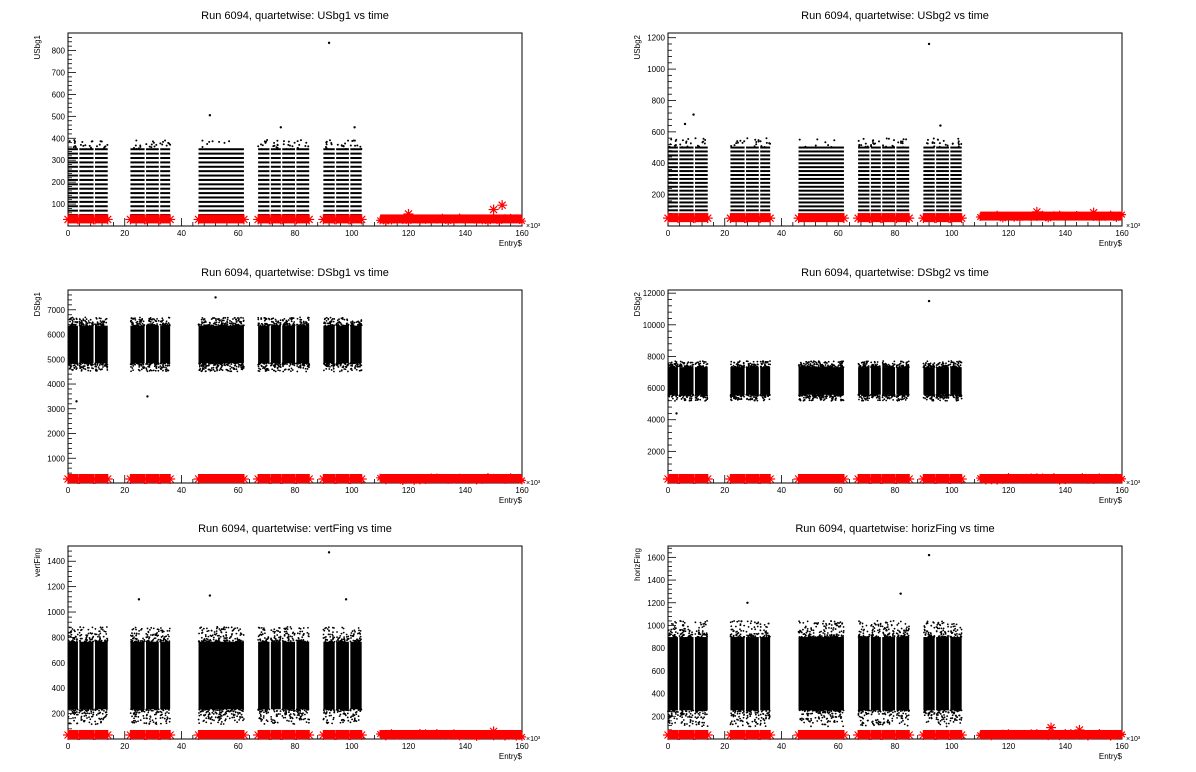 This screenshot has width=1196, height=772. I want to click on x-tick-label: 20, so click(124, 490).